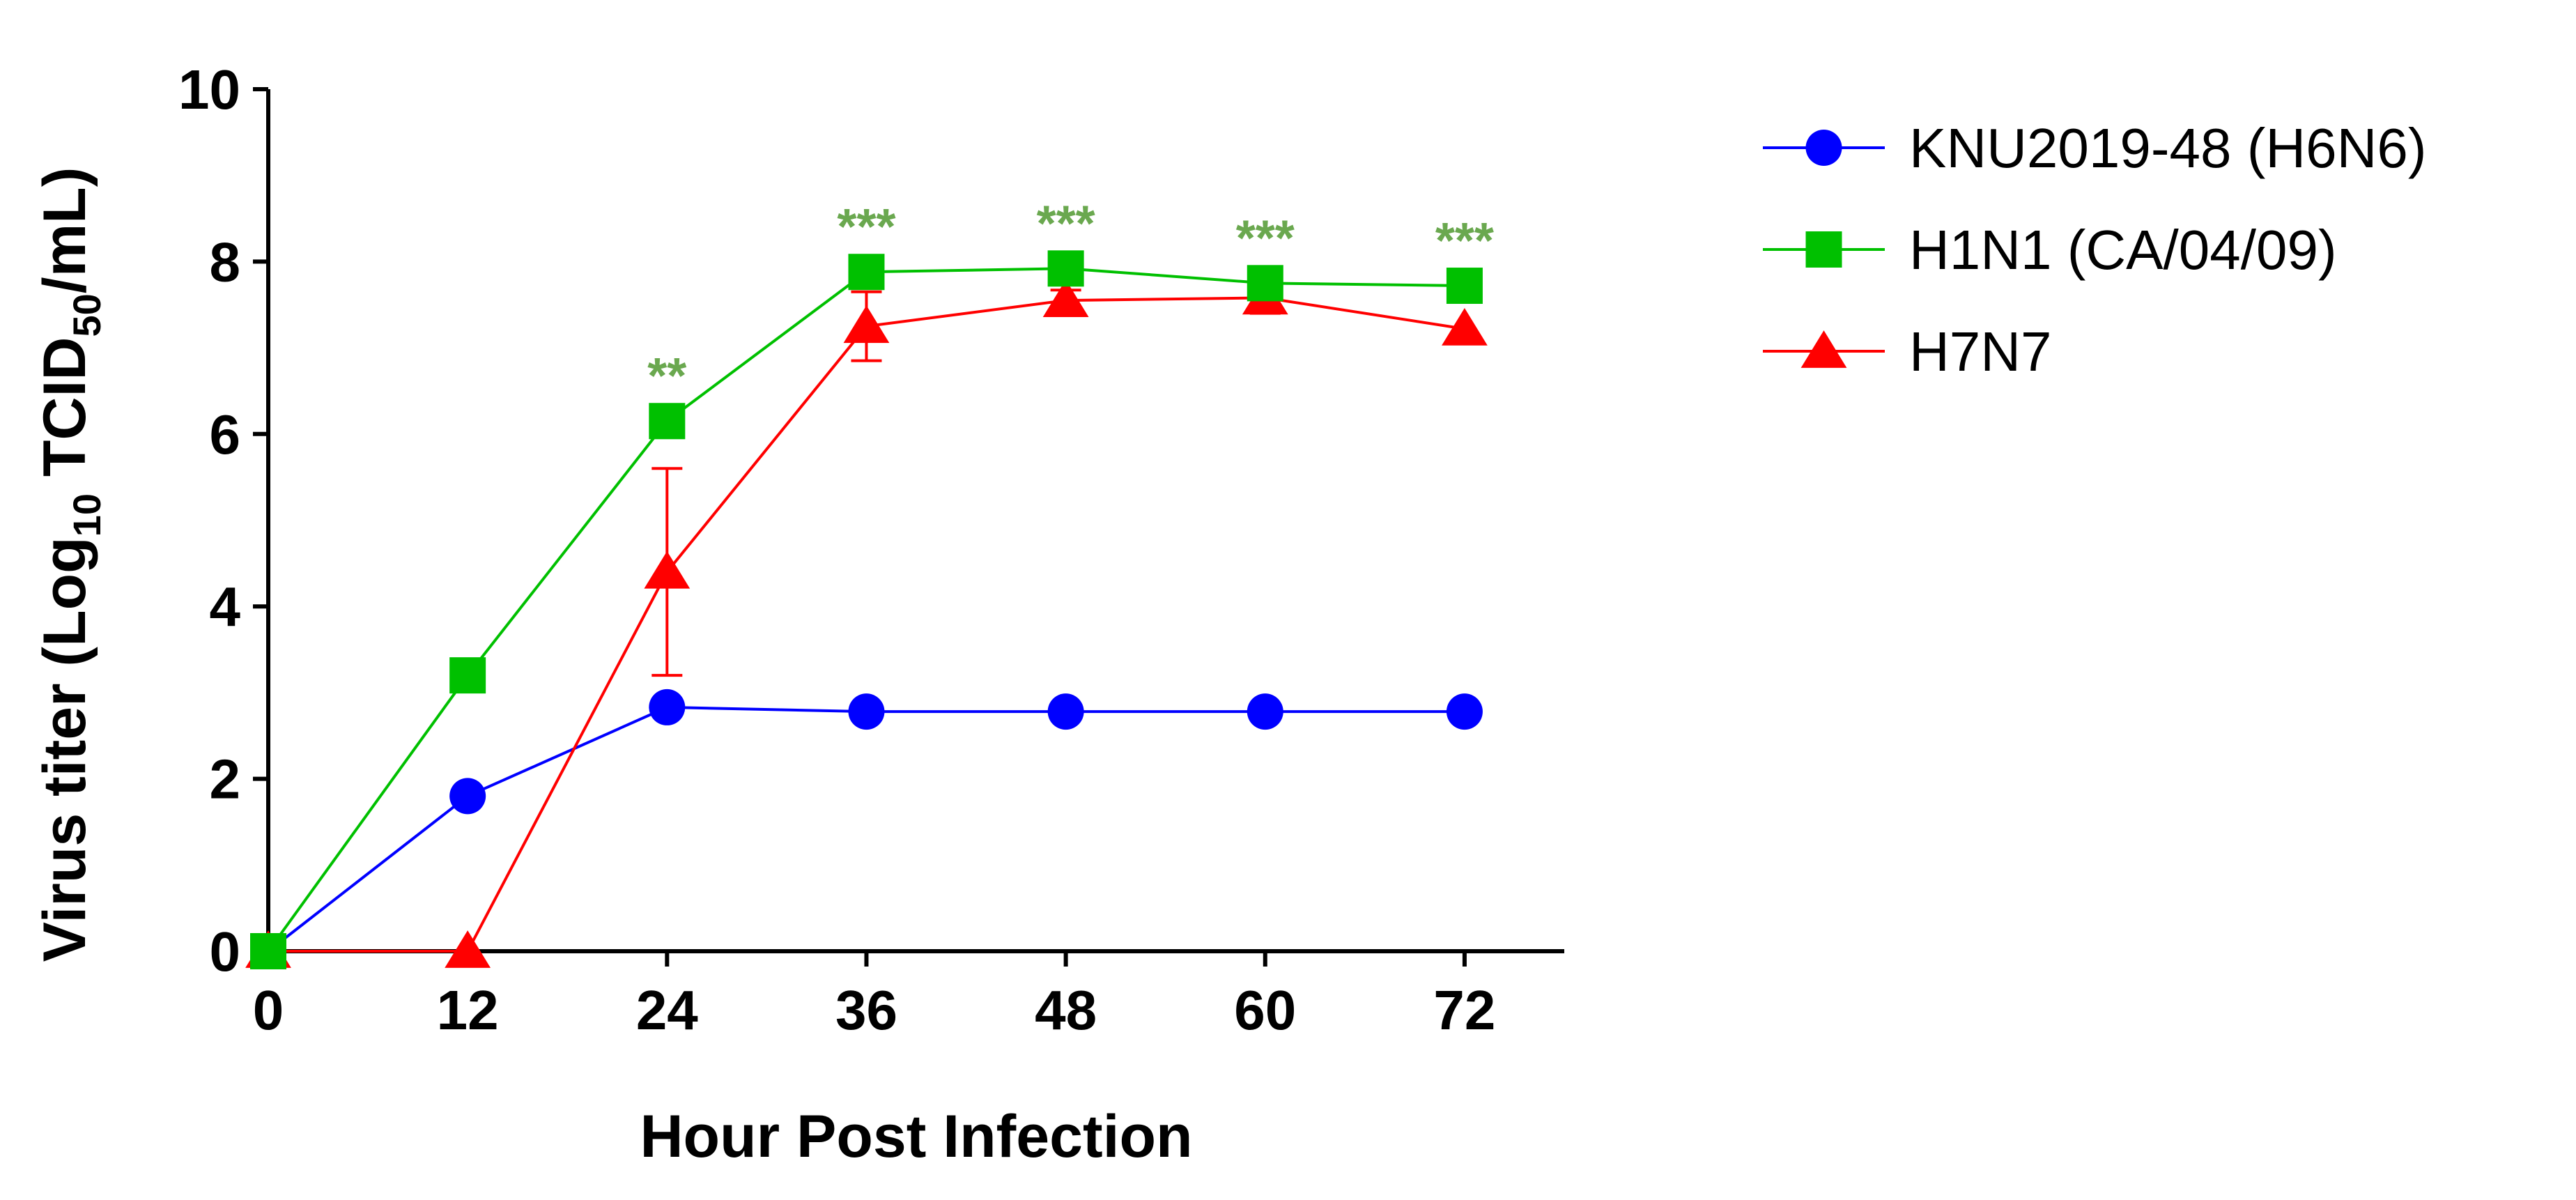  What do you see at coordinates (866, 1010) in the screenshot?
I see `x-tick-label: 36` at bounding box center [866, 1010].